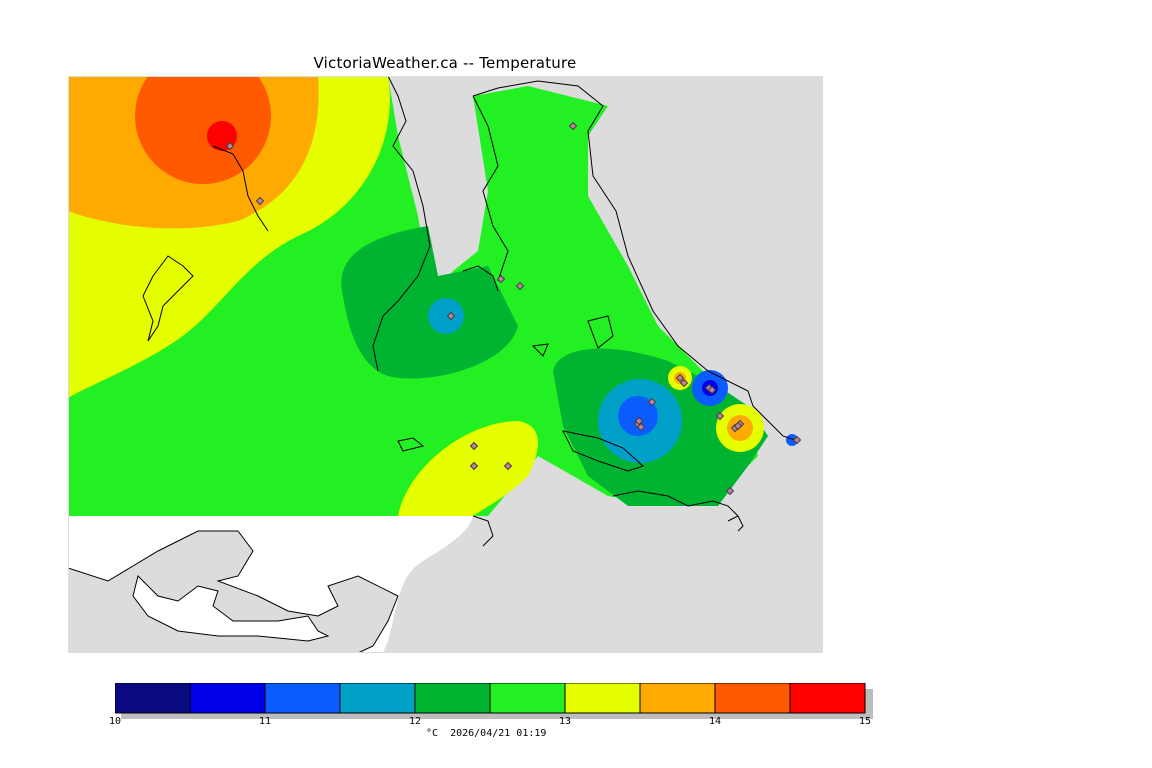 This screenshot has height=768, width=1152. Describe the element at coordinates (445, 63) in the screenshot. I see `map-title: VictoriaWeather.ca -- Temperature` at that location.